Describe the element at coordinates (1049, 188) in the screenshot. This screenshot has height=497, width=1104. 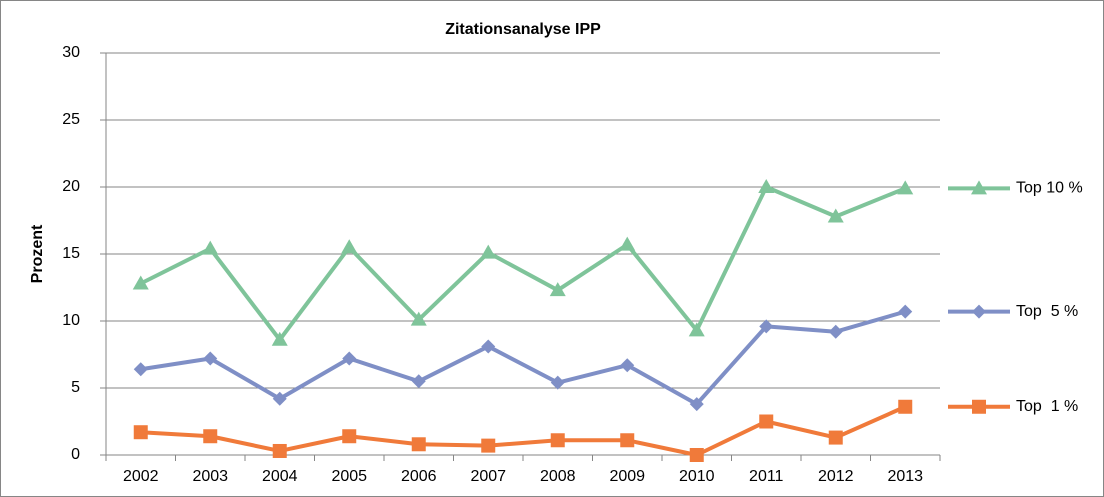
I see `legend-label: Top 10 %` at that location.